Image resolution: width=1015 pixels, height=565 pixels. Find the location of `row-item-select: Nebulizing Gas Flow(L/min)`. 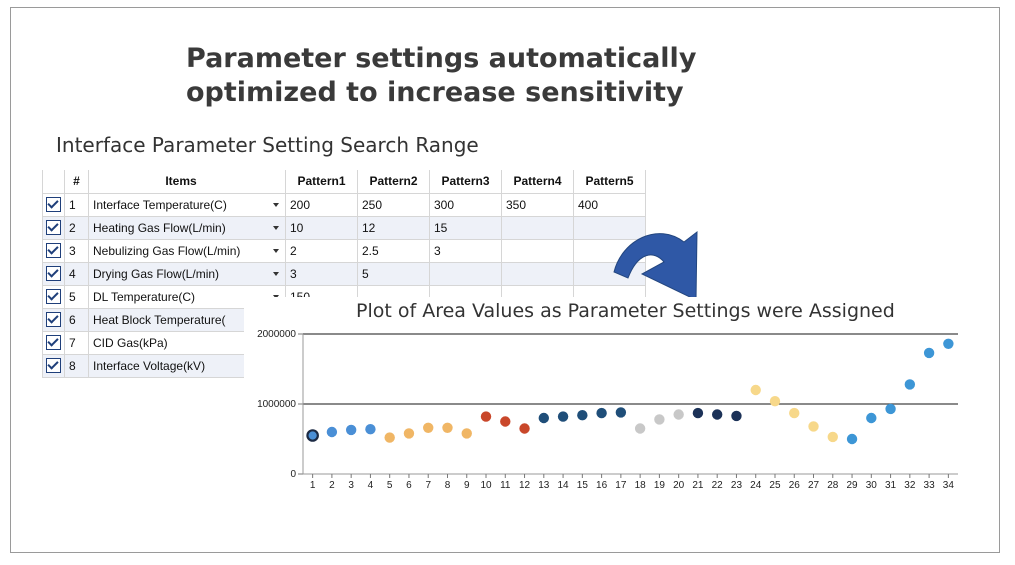

row-item-select: Nebulizing Gas Flow(L/min) is located at coordinates (187, 250).